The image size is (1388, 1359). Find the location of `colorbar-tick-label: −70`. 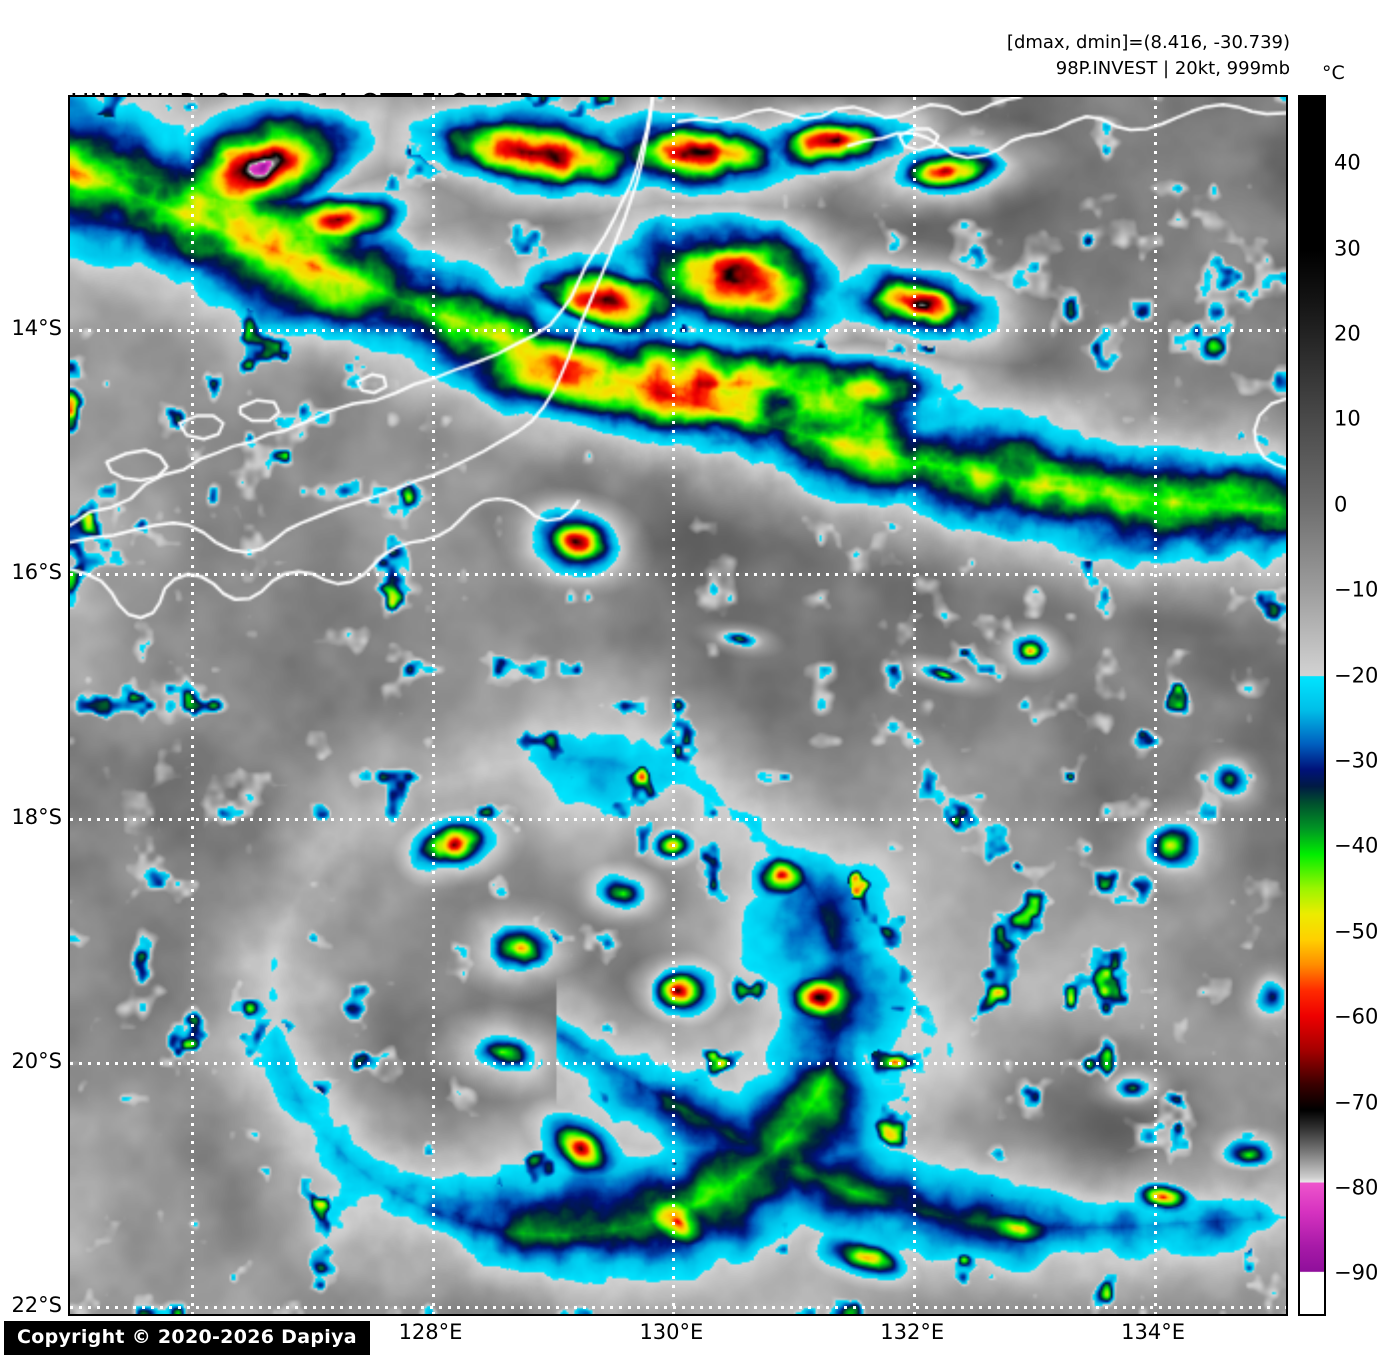

colorbar-tick-label: −70 is located at coordinates (1356, 1102).